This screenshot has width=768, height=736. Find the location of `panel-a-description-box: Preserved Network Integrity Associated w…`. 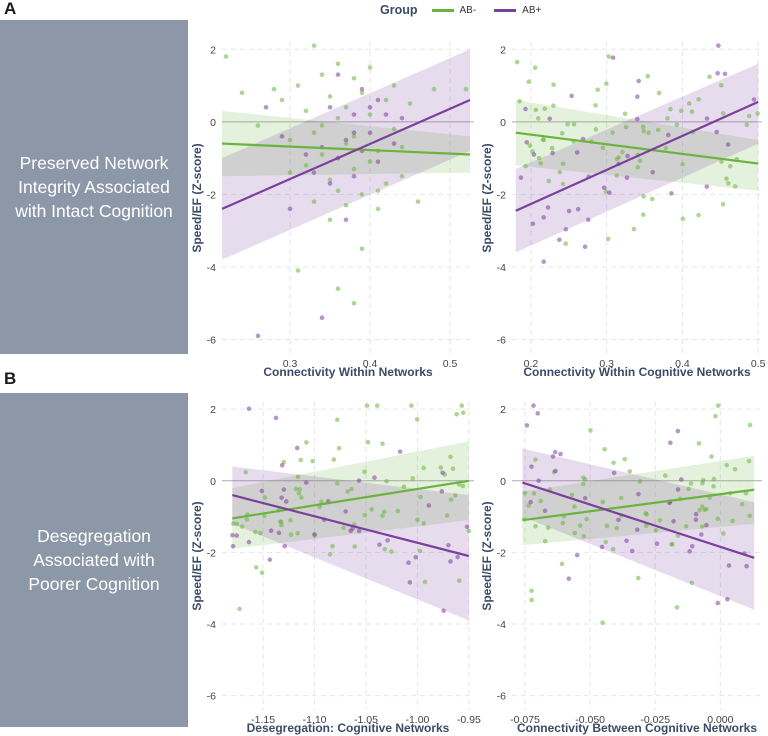

panel-a-description-box: Preserved Network Integrity Associated w… is located at coordinates (94, 187).